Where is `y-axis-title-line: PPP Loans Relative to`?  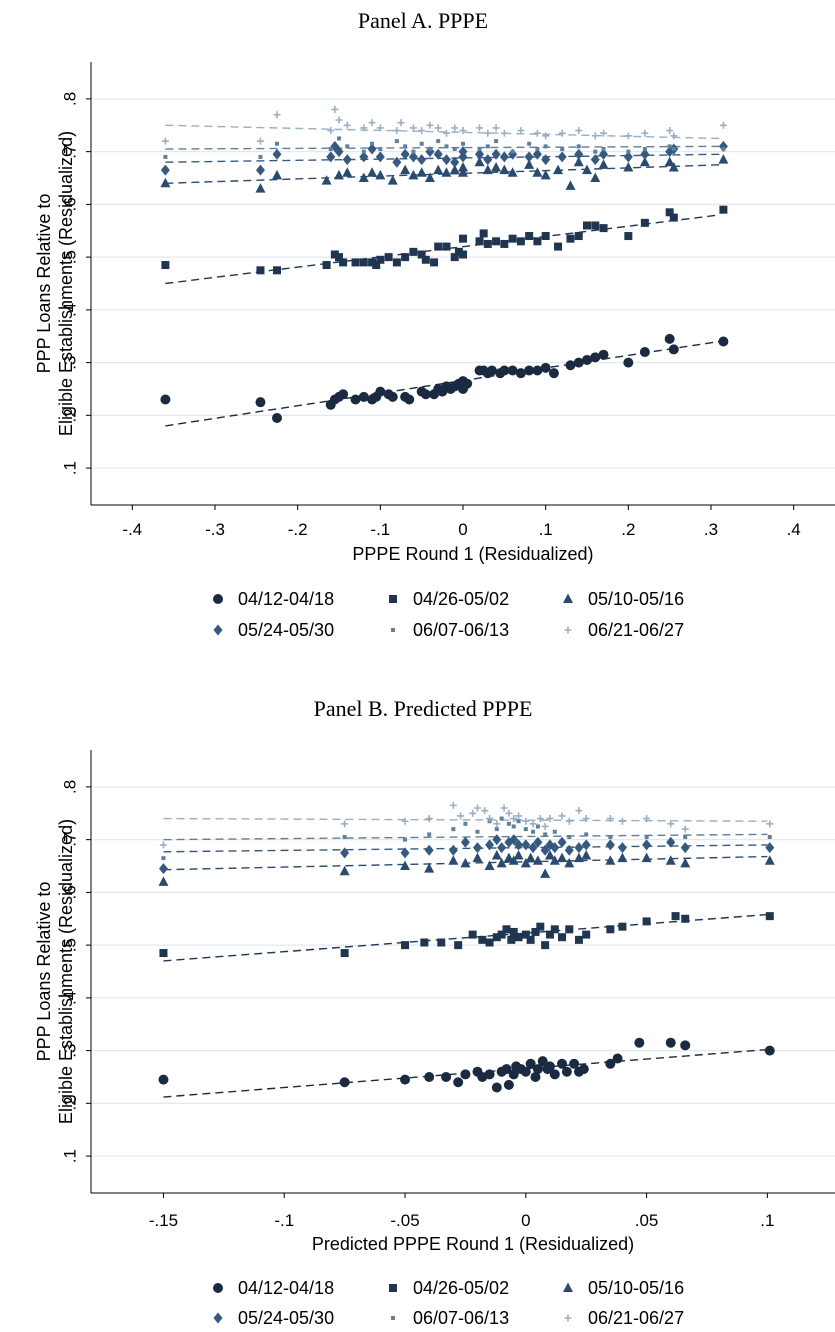
y-axis-title-line: PPP Loans Relative to is located at coordinates (44, 284).